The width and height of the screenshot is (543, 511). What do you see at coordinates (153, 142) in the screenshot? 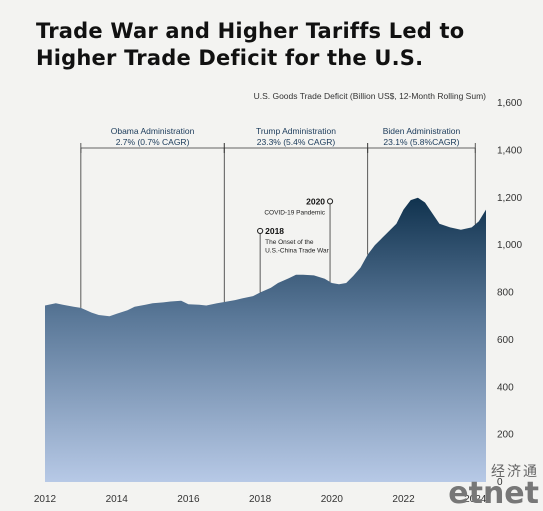
I see `admin-growth: 2.7% (0.7% CAGR)` at bounding box center [153, 142].